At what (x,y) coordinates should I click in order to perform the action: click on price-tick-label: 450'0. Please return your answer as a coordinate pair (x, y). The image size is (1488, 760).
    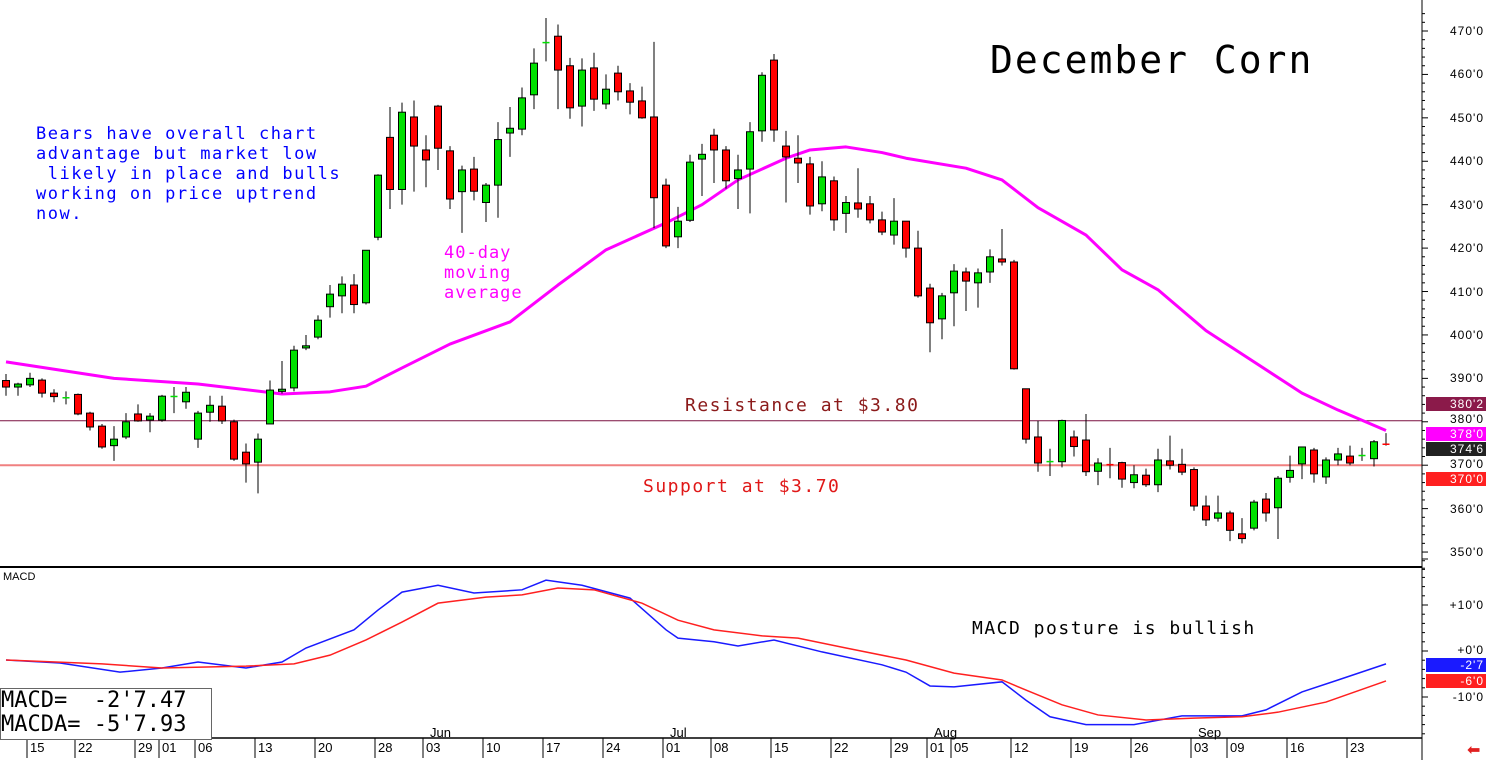
    Looking at the image, I should click on (1467, 117).